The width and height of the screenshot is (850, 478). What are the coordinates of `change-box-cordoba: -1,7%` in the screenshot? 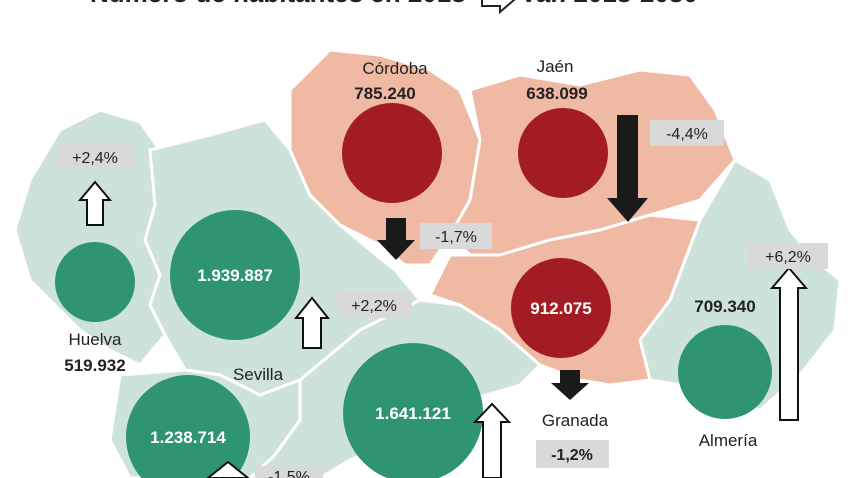 It's located at (456, 236).